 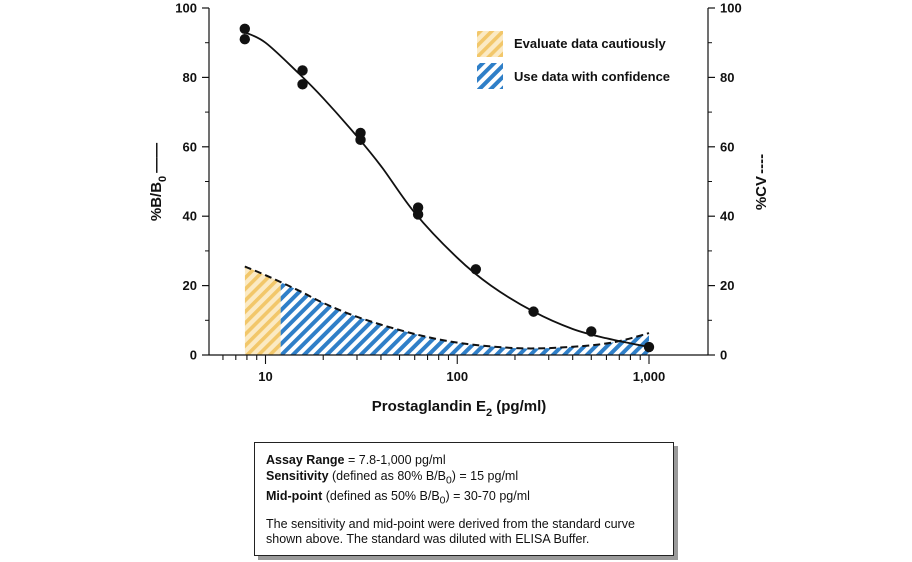 I want to click on x-tick-label: 1,000, so click(x=649, y=376).